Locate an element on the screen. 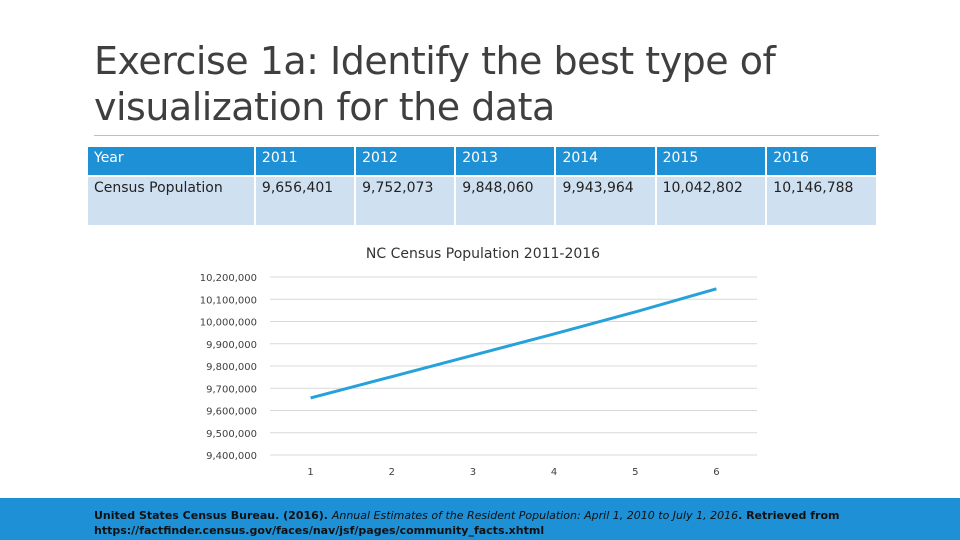 The height and width of the screenshot is (540, 960). citation-author: United States Census Bureau. (2016). is located at coordinates (213, 515).